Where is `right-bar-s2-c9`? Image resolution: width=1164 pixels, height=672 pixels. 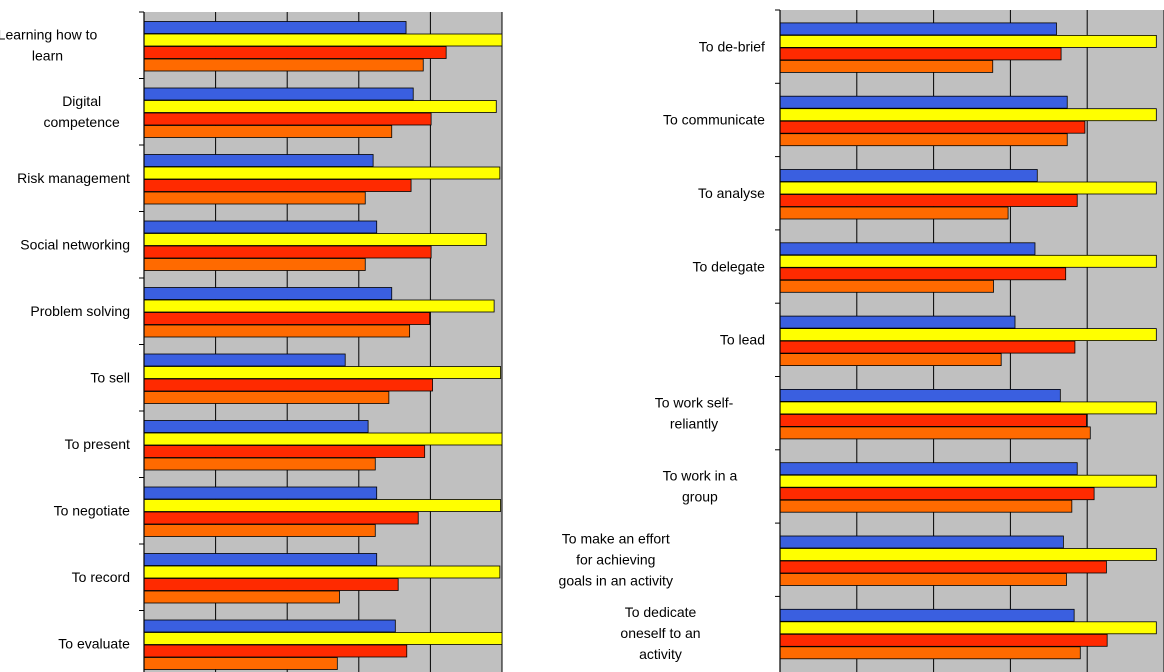
right-bar-s2-c9 is located at coordinates (968, 628).